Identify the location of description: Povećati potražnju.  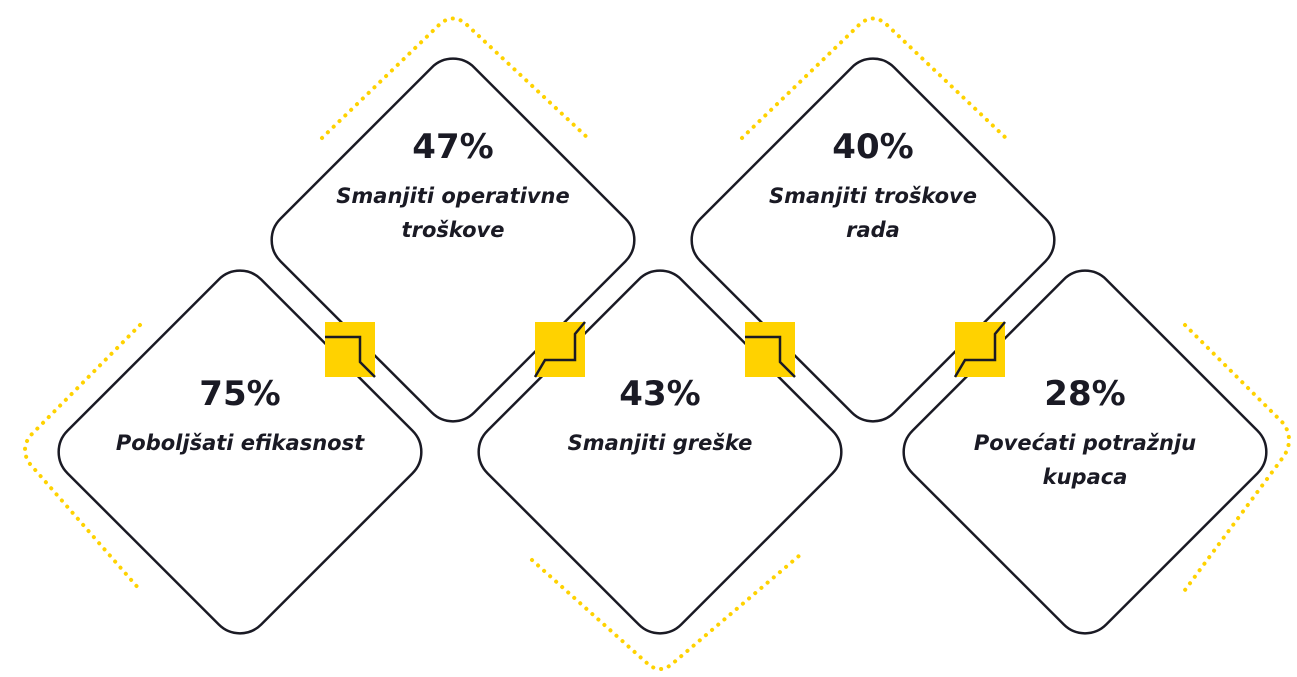
(1085, 443).